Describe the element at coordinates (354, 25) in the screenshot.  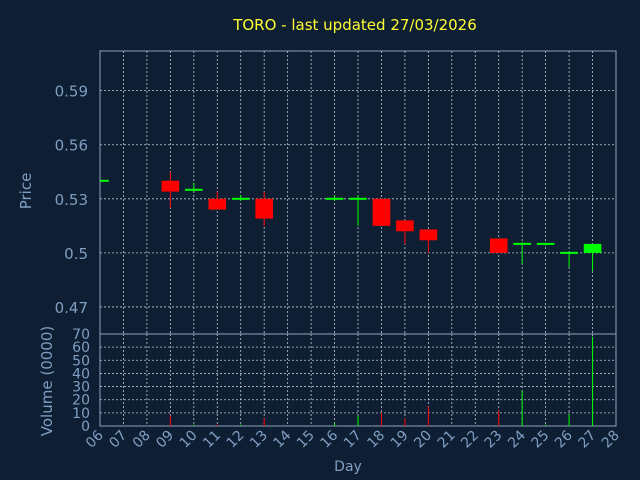
I see `chart-title: TORO - last updated 27/03/2026` at that location.